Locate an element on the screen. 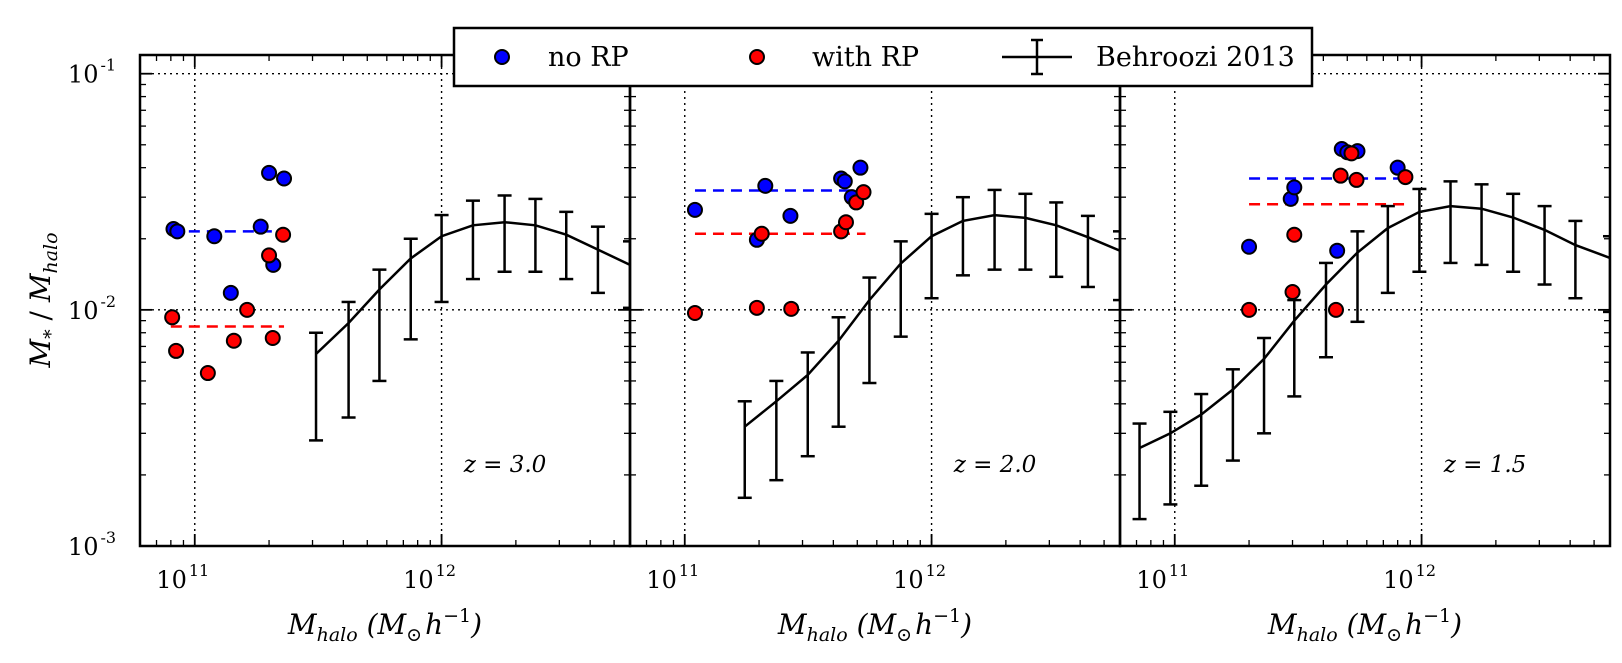  y-tick-label-0: 10 -1 is located at coordinates (92, 72).